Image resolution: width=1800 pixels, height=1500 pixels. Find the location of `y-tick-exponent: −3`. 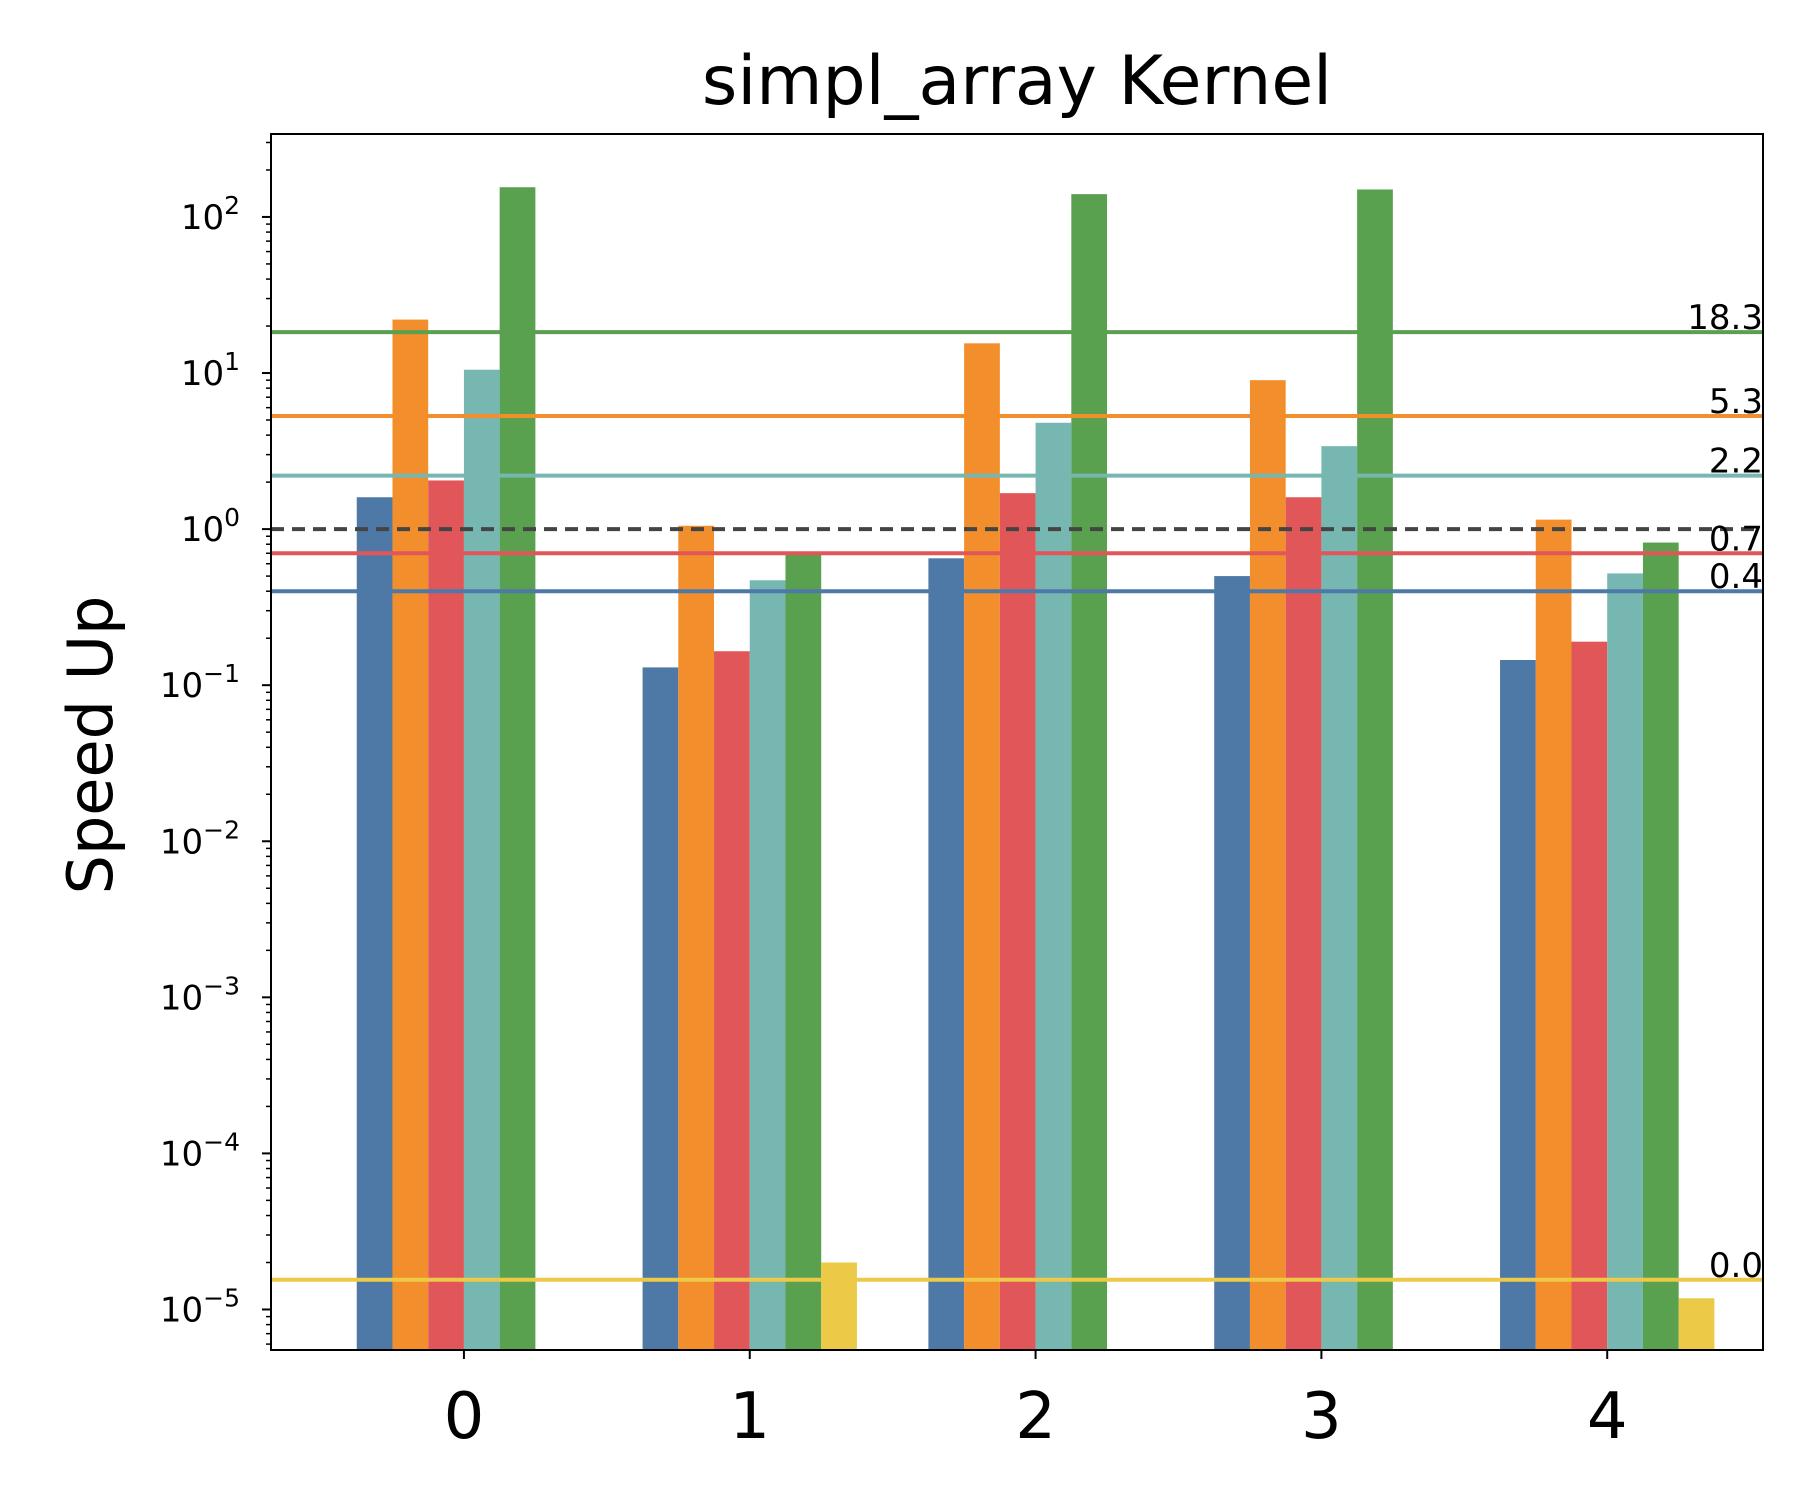

y-tick-exponent: −3 is located at coordinates (221, 985).